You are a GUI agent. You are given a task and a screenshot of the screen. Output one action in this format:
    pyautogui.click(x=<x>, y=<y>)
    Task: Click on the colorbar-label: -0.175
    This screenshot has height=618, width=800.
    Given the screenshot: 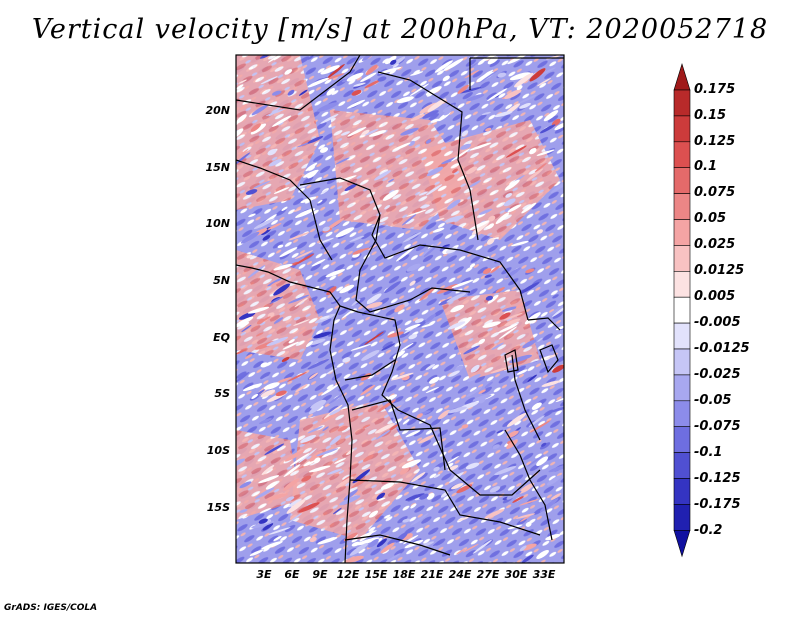 What is the action you would take?
    pyautogui.click(x=717, y=504)
    